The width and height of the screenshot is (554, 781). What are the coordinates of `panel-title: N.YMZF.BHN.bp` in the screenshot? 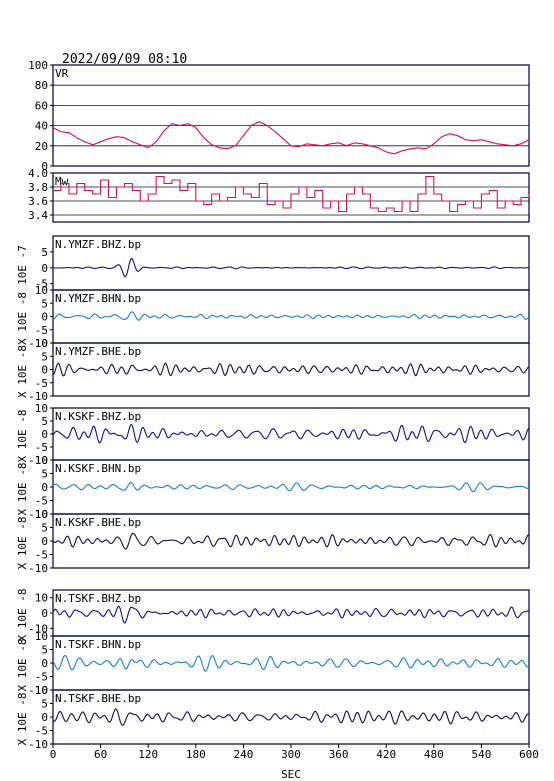 It's located at (98, 298).